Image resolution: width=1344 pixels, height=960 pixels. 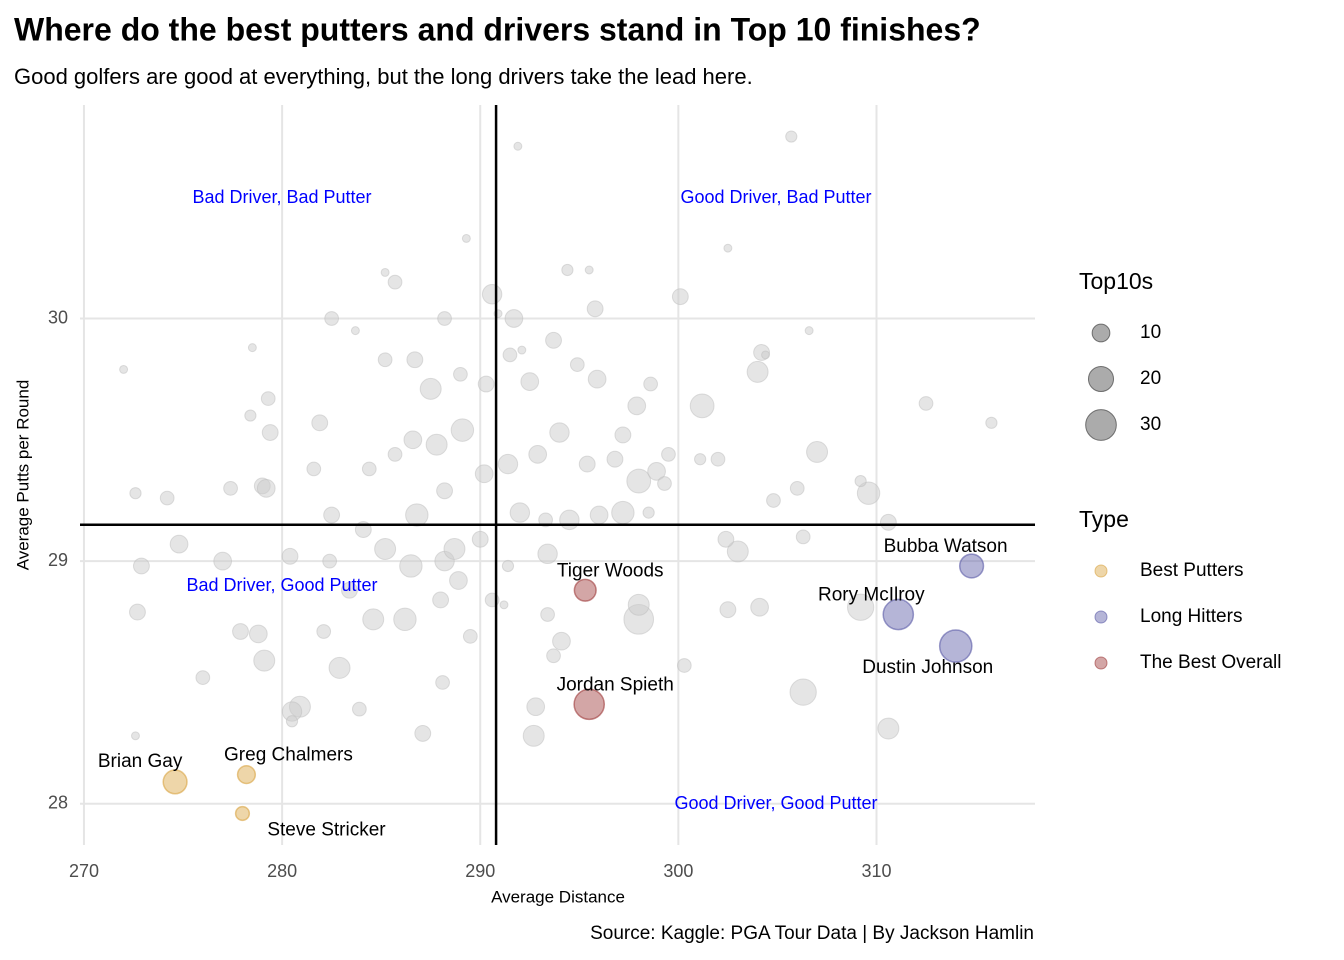 I want to click on y-tick-label: 30, so click(x=58, y=317).